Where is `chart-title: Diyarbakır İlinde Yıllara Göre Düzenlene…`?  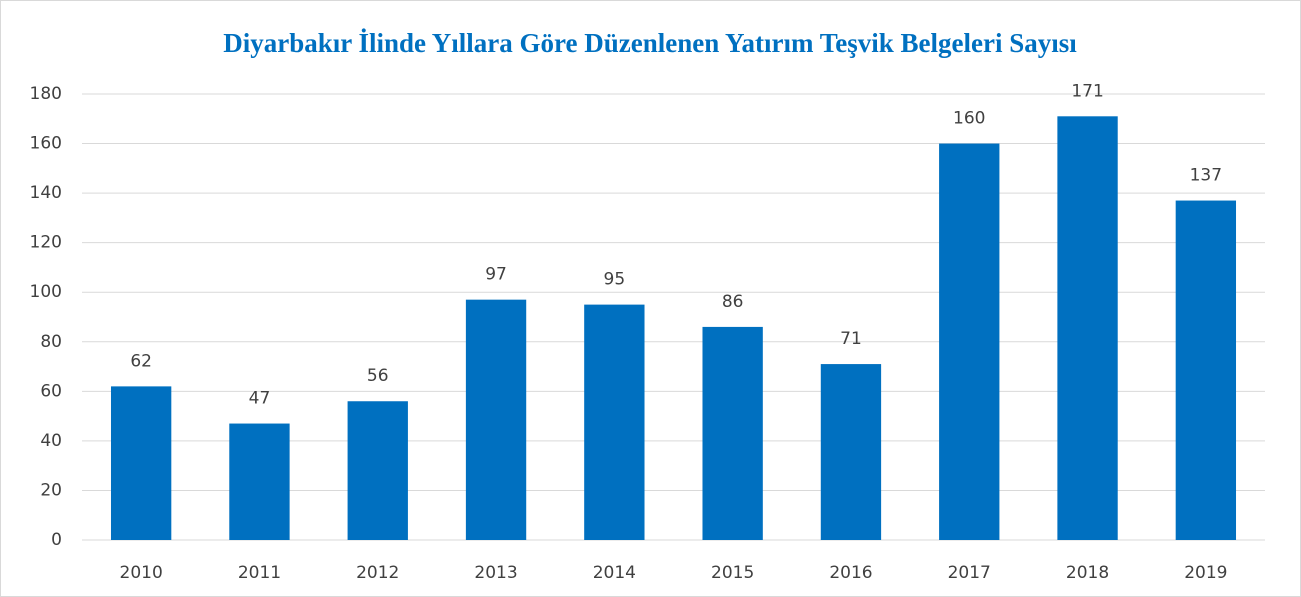 chart-title: Diyarbakır İlinde Yıllara Göre Düzenlene… is located at coordinates (650, 43).